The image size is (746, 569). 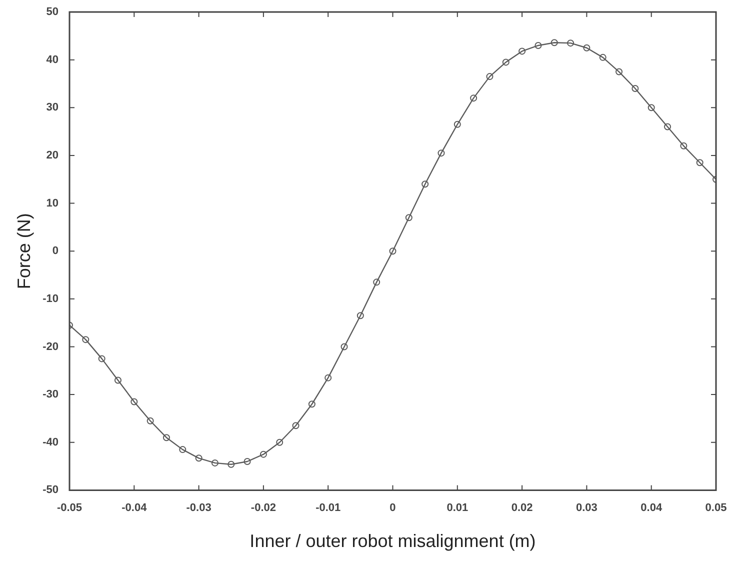 What do you see at coordinates (716, 508) in the screenshot?
I see `x-tick-label: 0.05` at bounding box center [716, 508].